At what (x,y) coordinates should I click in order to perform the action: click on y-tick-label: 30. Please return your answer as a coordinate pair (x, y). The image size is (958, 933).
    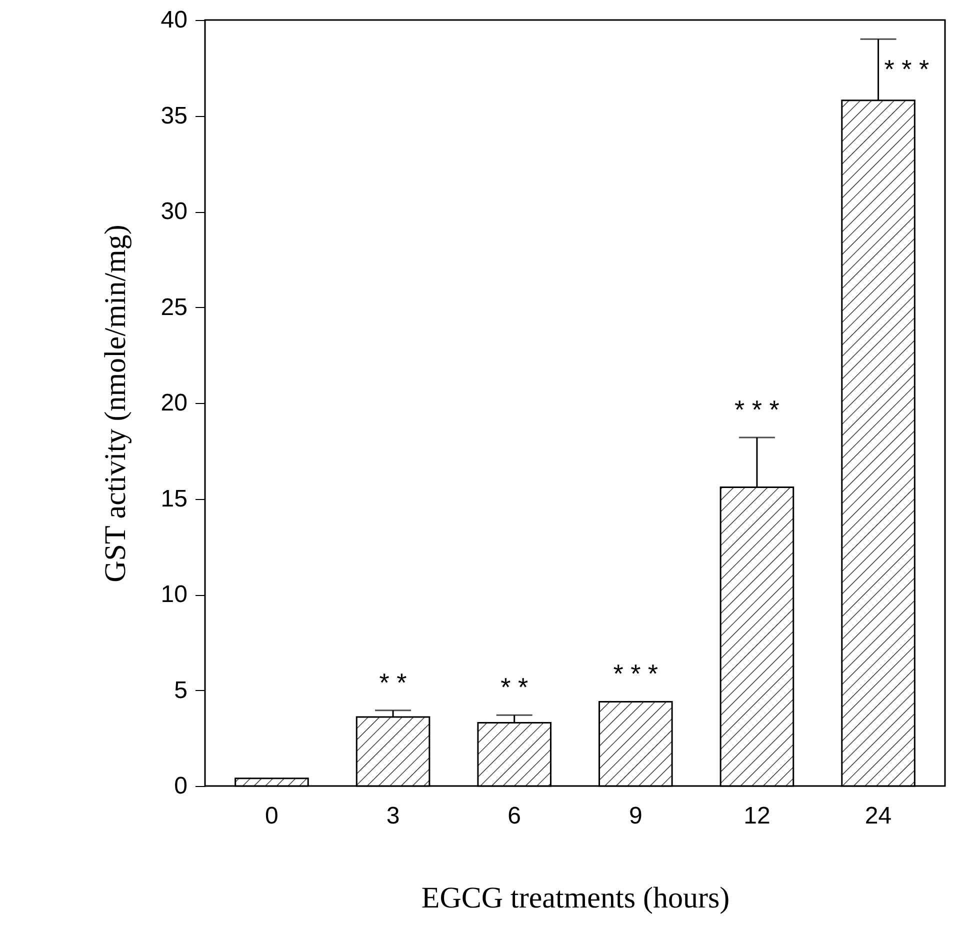
    Looking at the image, I should click on (174, 211).